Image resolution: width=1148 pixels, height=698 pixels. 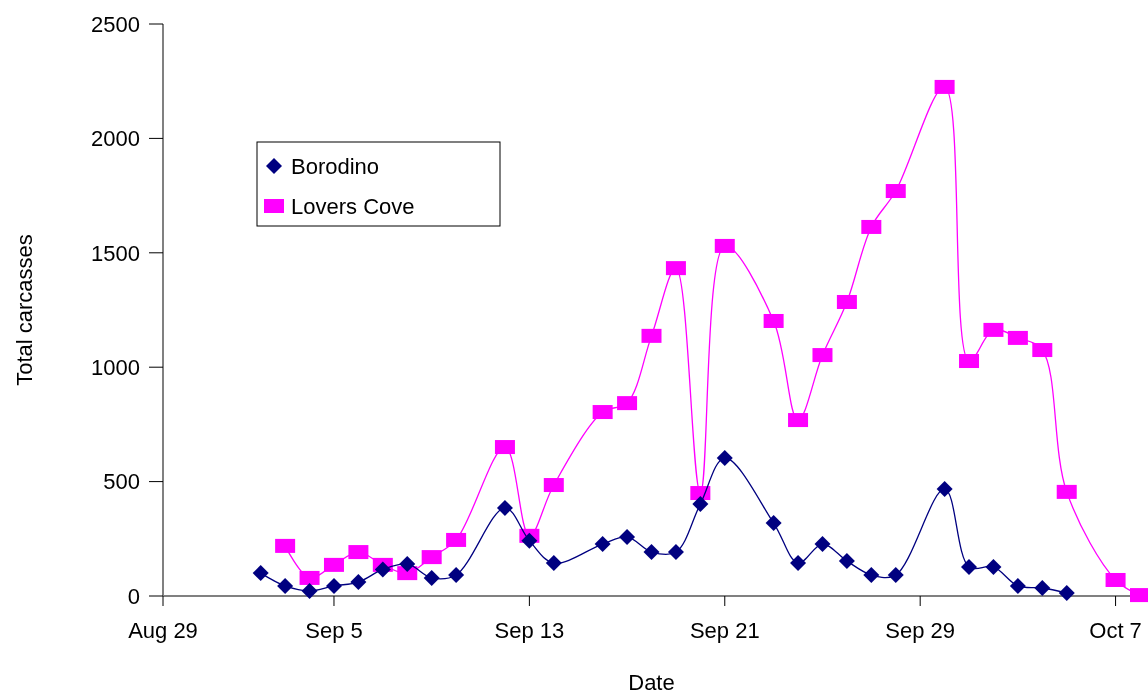 I want to click on x-tick-label: Oct 7, so click(x=1115, y=630).